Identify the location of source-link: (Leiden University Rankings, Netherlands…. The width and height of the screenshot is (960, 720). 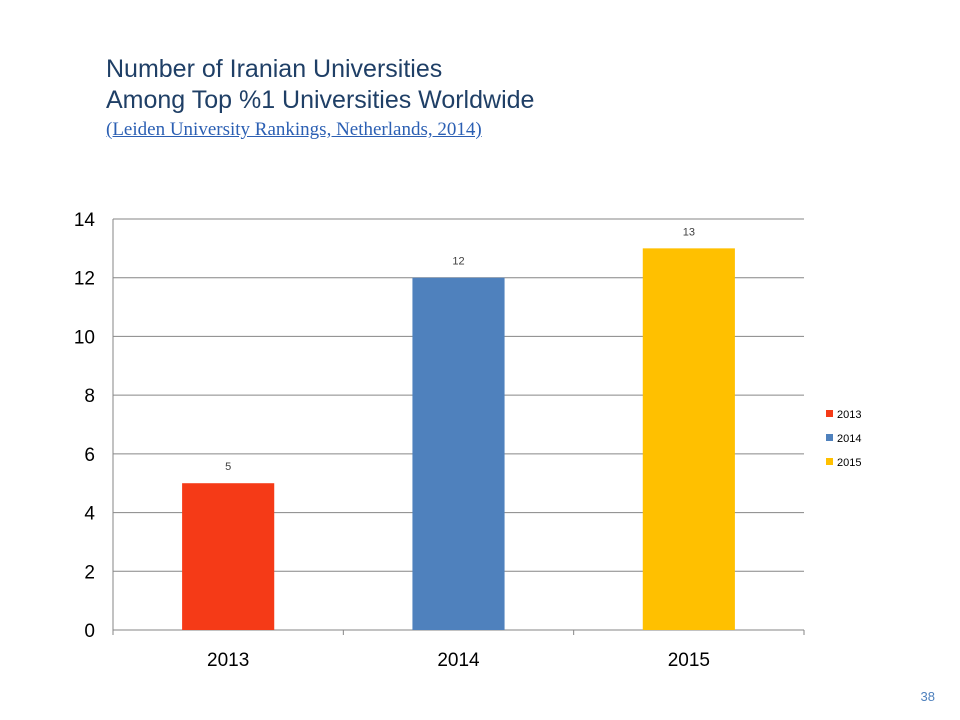
(294, 129).